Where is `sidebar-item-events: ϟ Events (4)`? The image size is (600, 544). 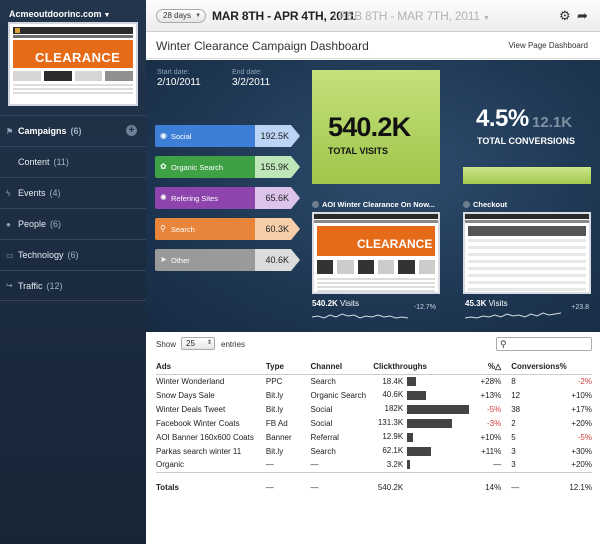
sidebar-item-events: ϟ Events (4) is located at coordinates (73, 192).